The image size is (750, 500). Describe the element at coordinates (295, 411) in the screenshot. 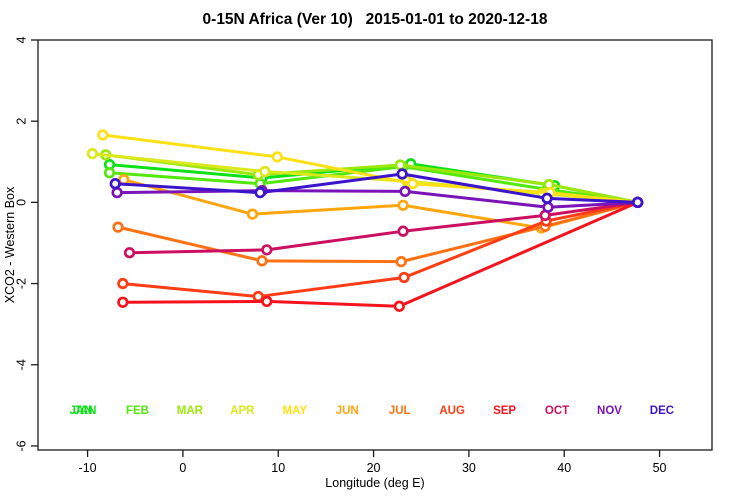

I see `legend-month-may: MAY` at that location.